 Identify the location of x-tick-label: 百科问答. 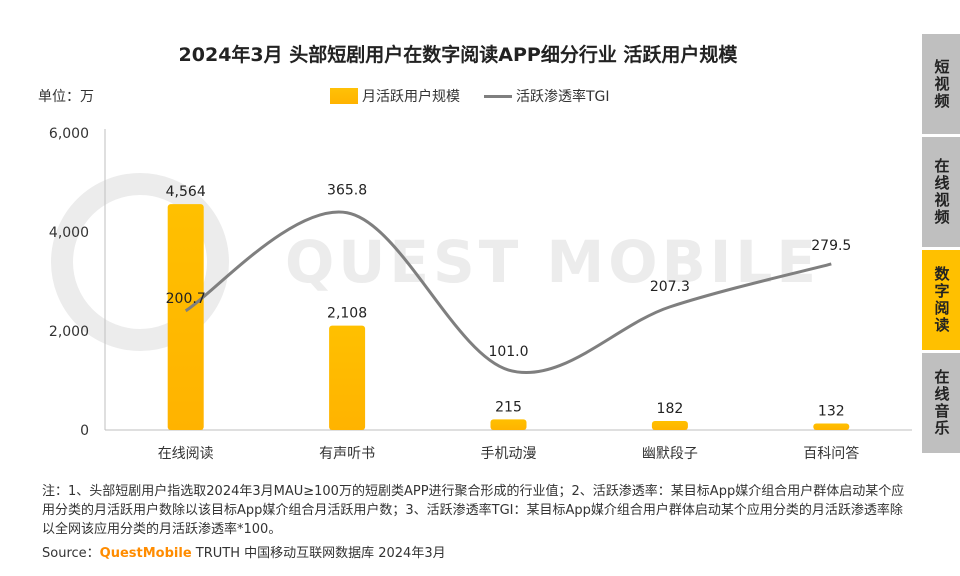
(831, 453).